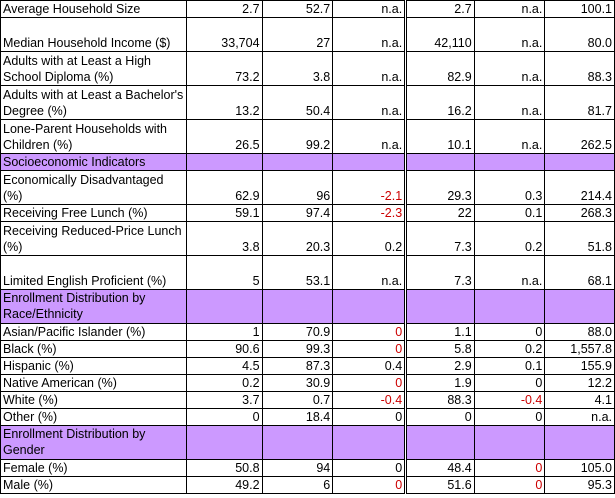 This screenshot has width=615, height=498. I want to click on table-cell: 51.8, so click(579, 238).